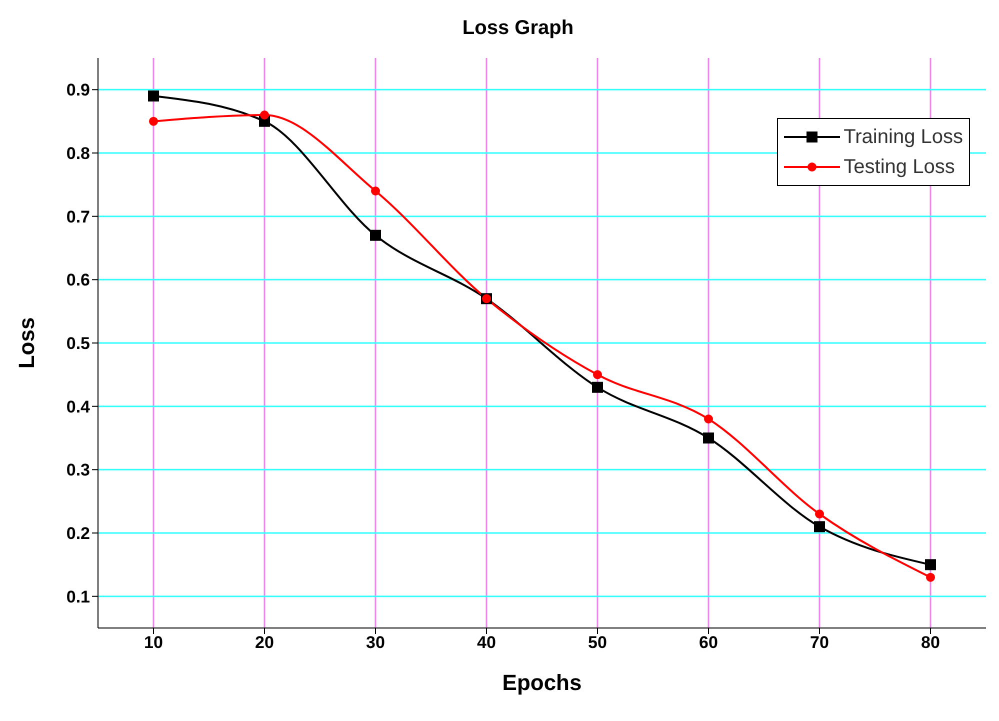  Describe the element at coordinates (708, 642) in the screenshot. I see `x-tick-label: 60` at that location.